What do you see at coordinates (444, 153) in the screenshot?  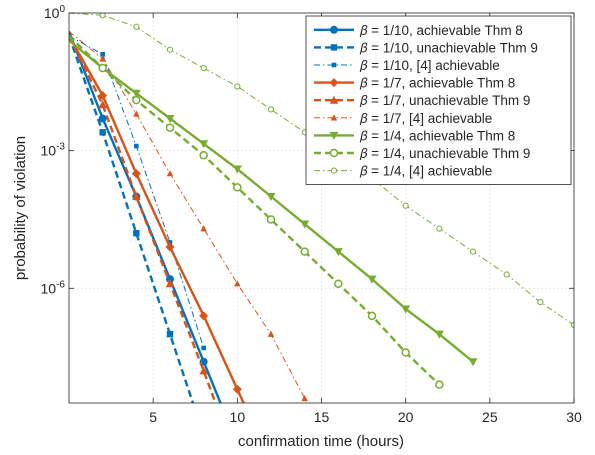 I see `legend-label: 𝛽 = 1/4, unachievable Thm 9` at bounding box center [444, 153].